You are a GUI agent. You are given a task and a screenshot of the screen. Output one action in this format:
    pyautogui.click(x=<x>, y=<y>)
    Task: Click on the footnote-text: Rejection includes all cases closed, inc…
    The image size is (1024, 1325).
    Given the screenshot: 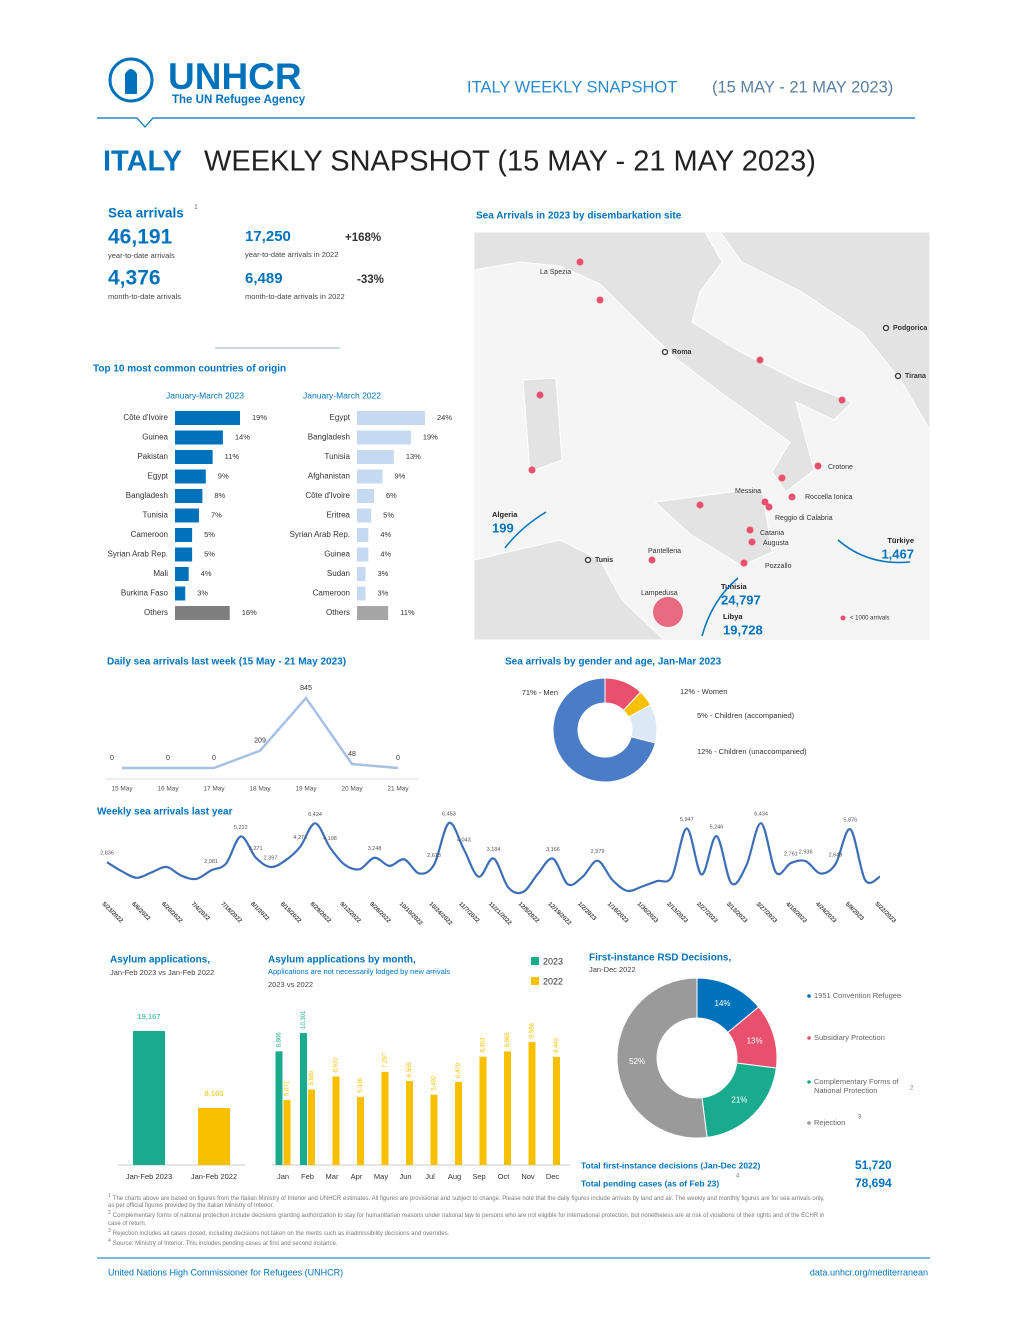 What is the action you would take?
    pyautogui.click(x=281, y=1233)
    